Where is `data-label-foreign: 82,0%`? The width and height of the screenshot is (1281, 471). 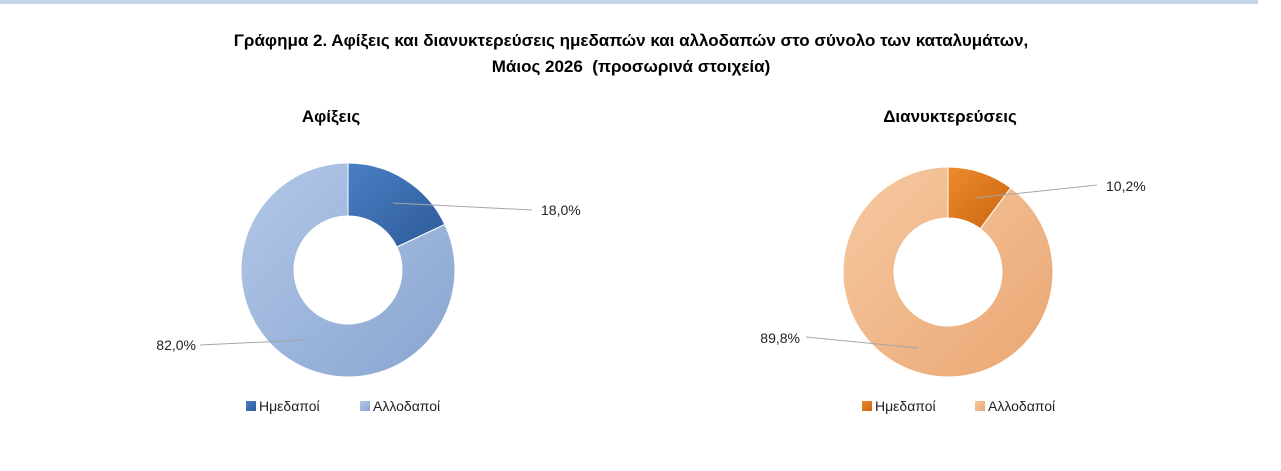 data-label-foreign: 82,0% is located at coordinates (176, 345).